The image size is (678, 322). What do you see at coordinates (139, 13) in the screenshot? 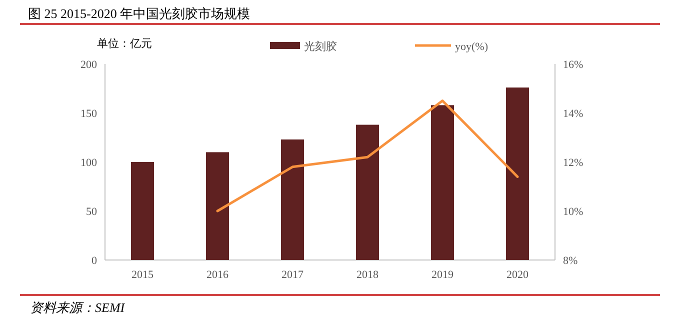
I see `chart-title: 图 25 2015-2020 年中国光刻胶市场规模` at bounding box center [139, 13].